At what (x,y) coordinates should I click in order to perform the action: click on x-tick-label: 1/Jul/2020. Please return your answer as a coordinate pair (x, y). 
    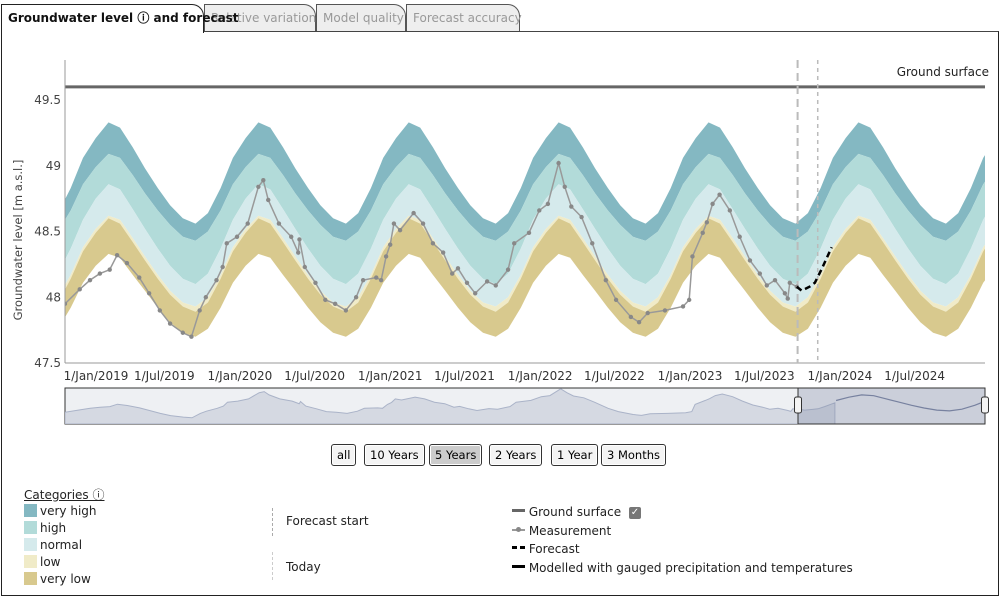
    Looking at the image, I should click on (314, 376).